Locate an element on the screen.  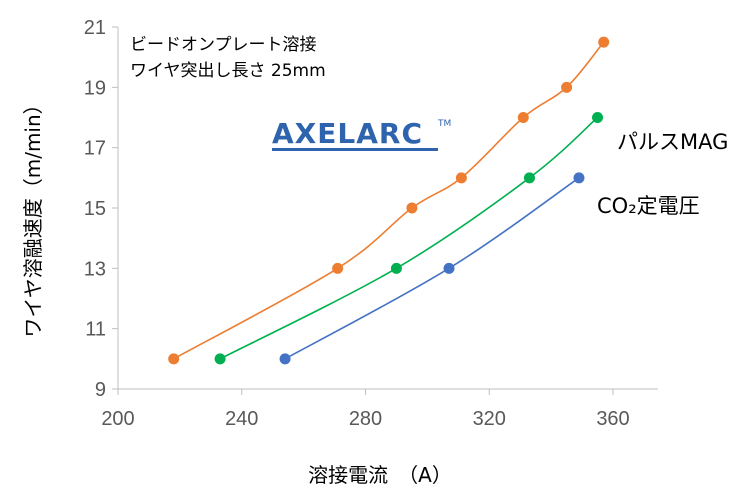
axelarc-logo: AXELARC TM is located at coordinates (361, 134).